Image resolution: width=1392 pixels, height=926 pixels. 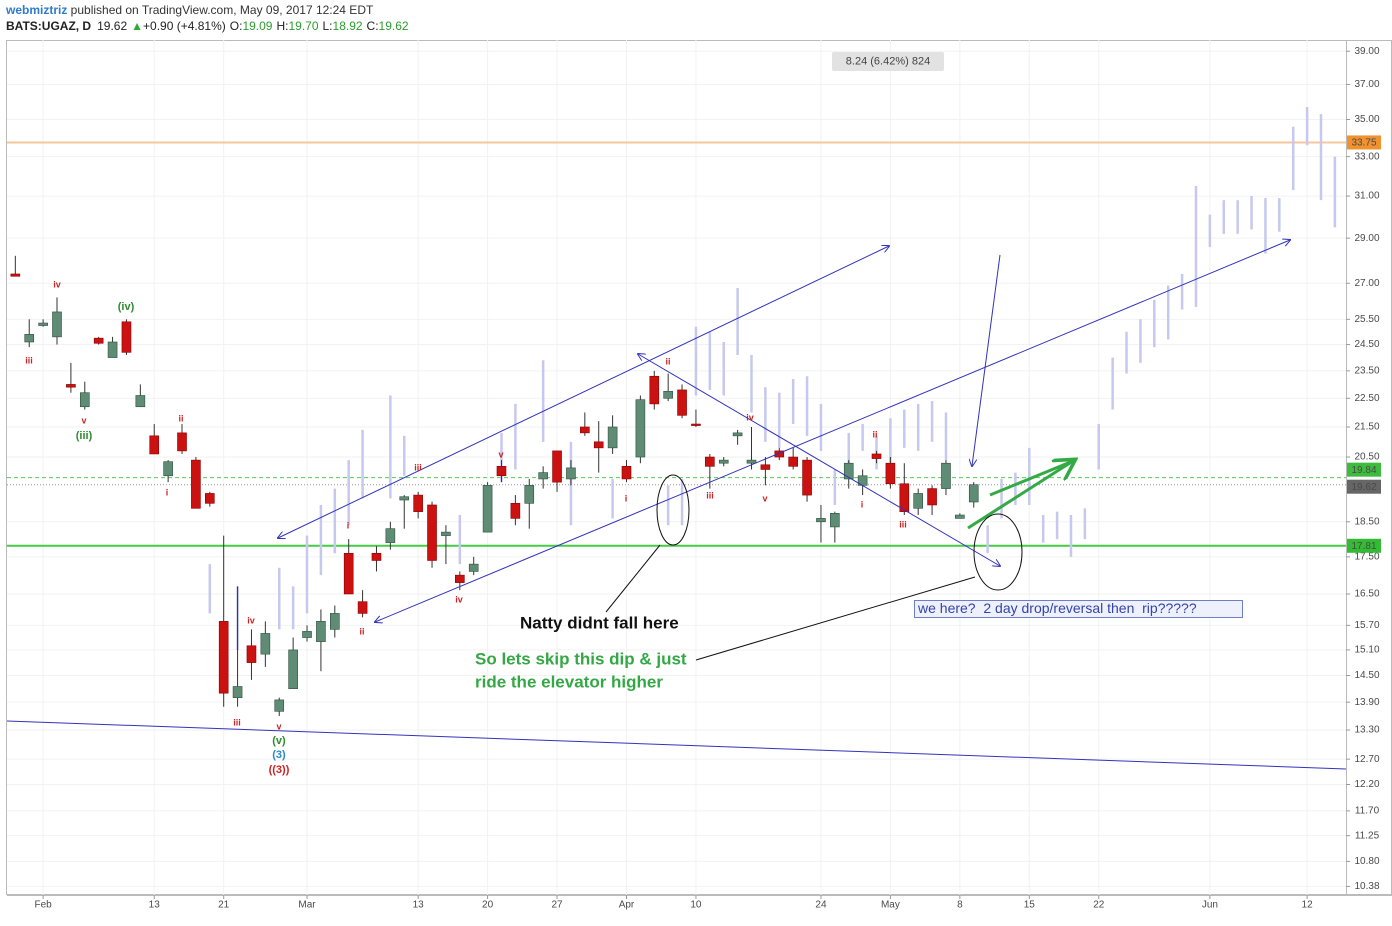 What do you see at coordinates (1363, 470) in the screenshot?
I see `price-label: 19.84` at bounding box center [1363, 470].